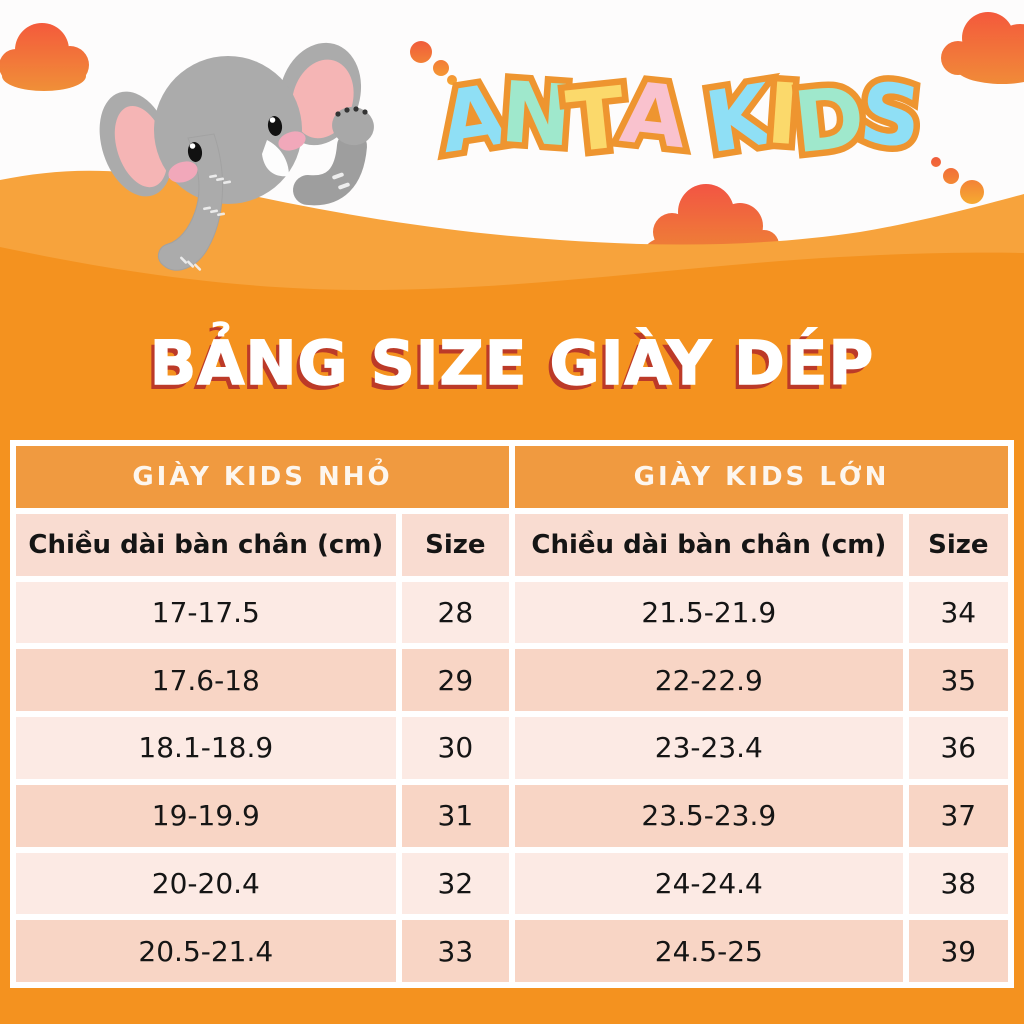 The width and height of the screenshot is (1024, 1024). I want to click on logo-letter-n: N, so click(534, 114).